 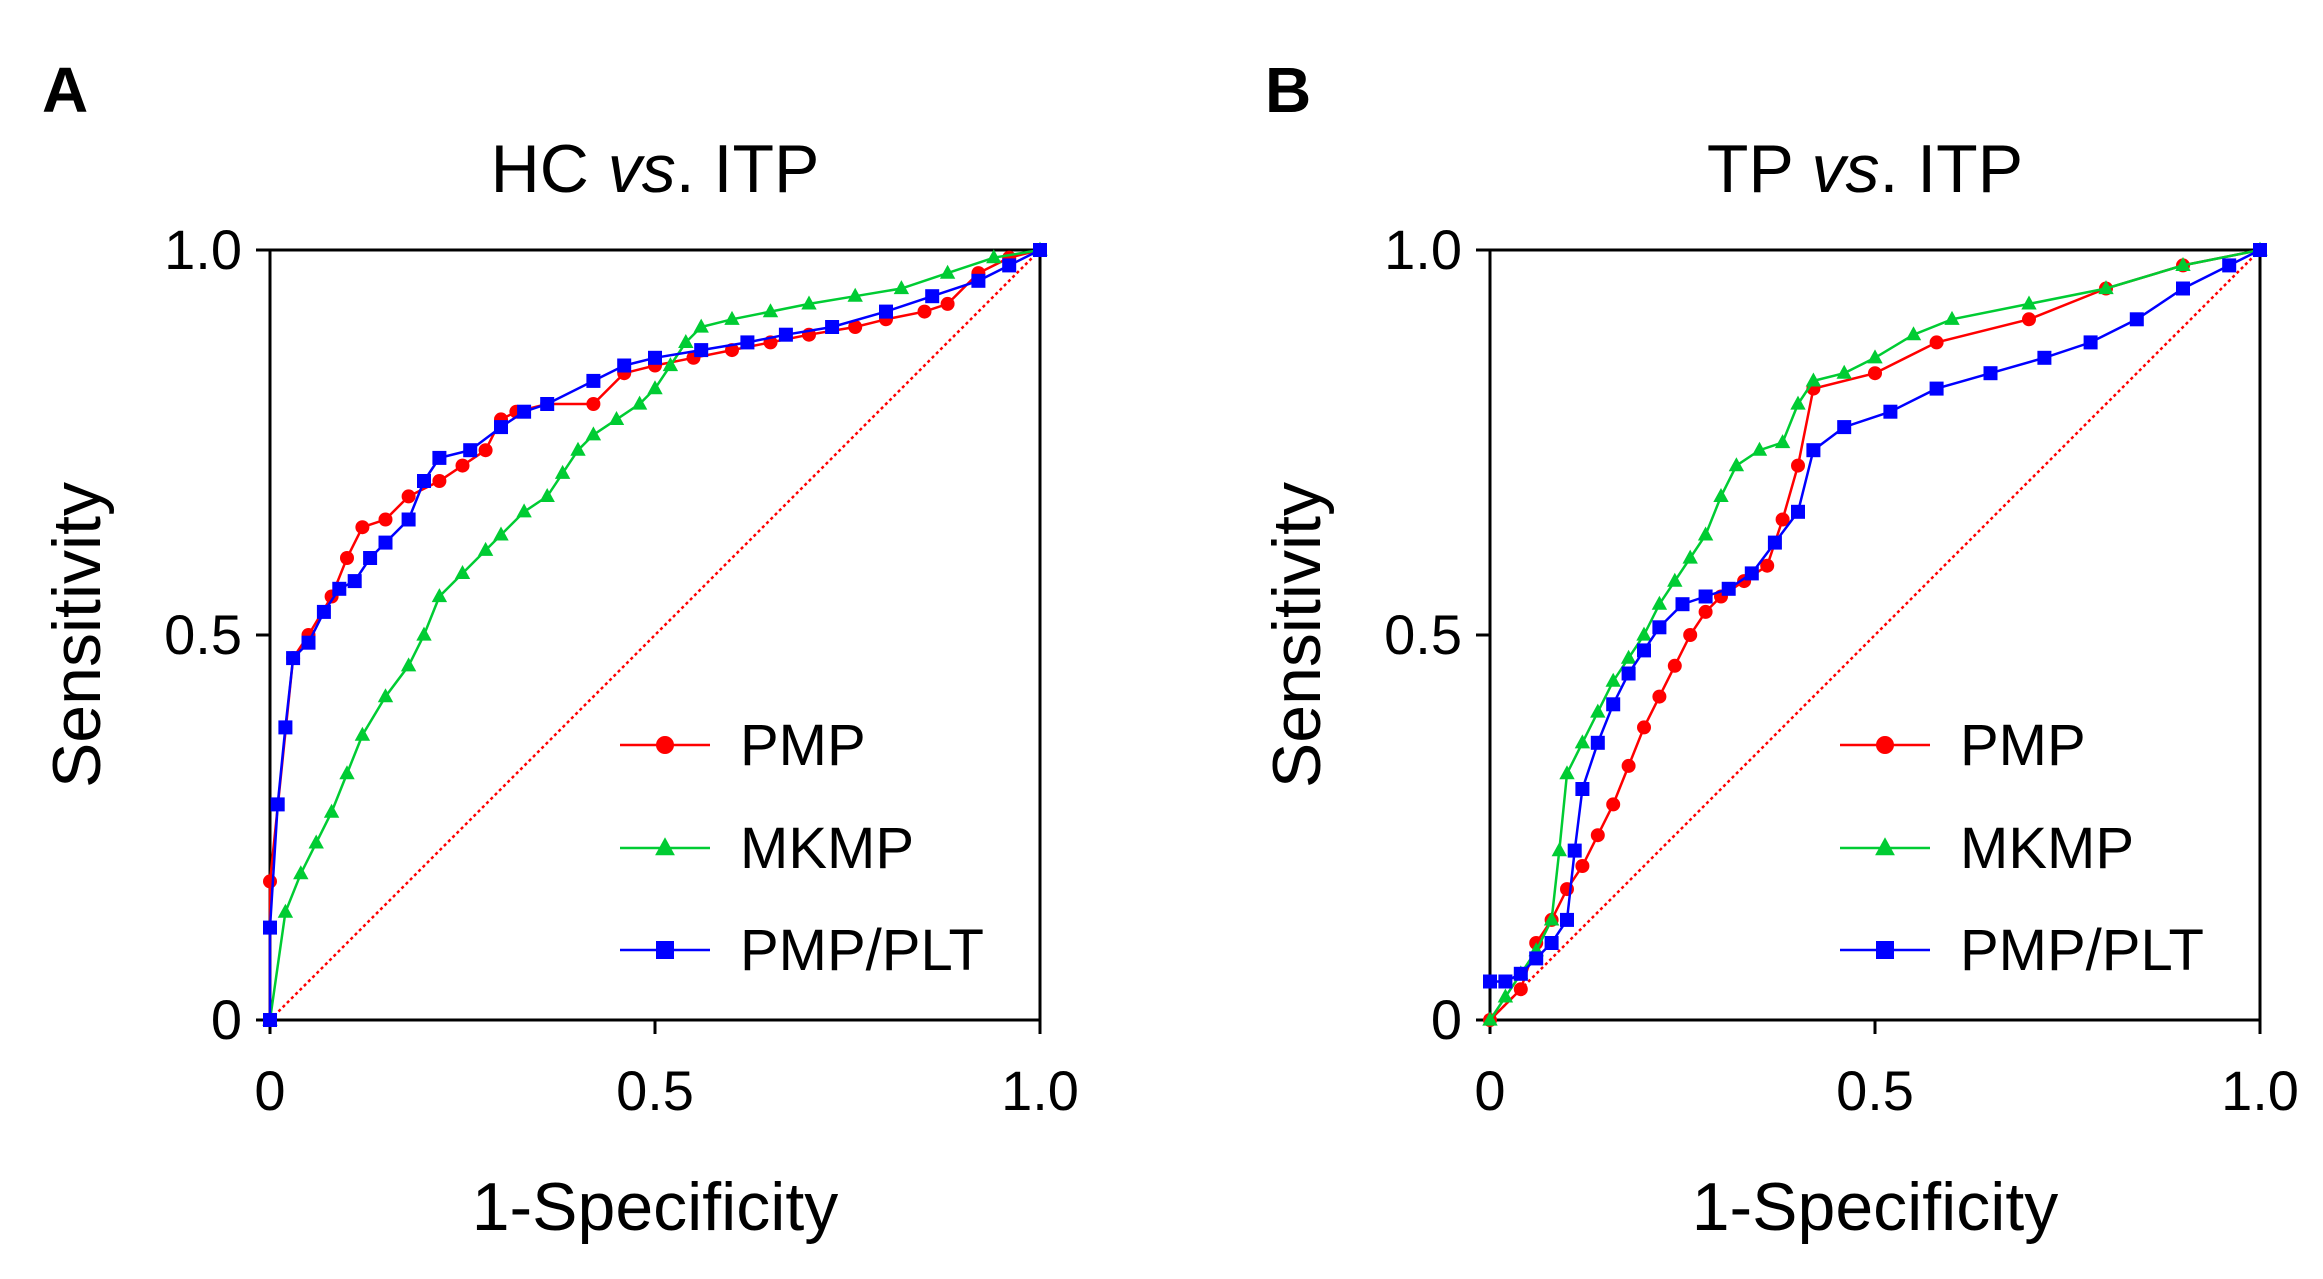 I want to click on x-tick-label: 0, so click(x=269, y=1090).